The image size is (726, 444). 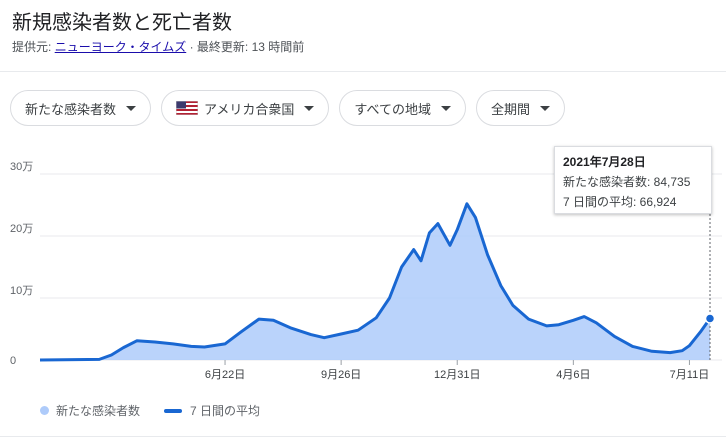 I want to click on region-dropdown: すべての地域, so click(x=402, y=108).